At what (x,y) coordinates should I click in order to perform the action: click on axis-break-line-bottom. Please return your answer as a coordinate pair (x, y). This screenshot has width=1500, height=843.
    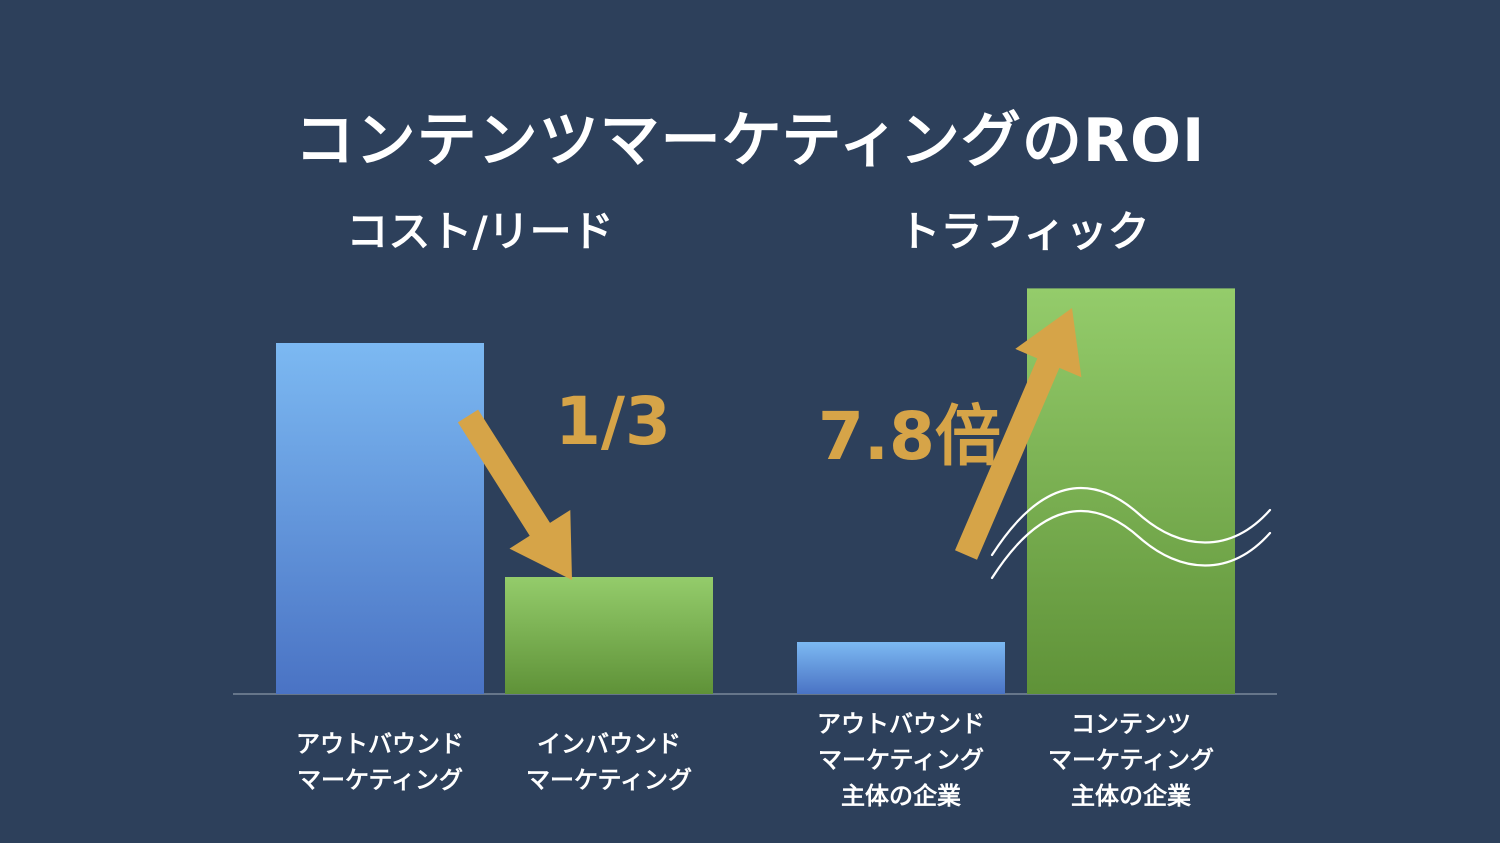
    Looking at the image, I should click on (1131, 544).